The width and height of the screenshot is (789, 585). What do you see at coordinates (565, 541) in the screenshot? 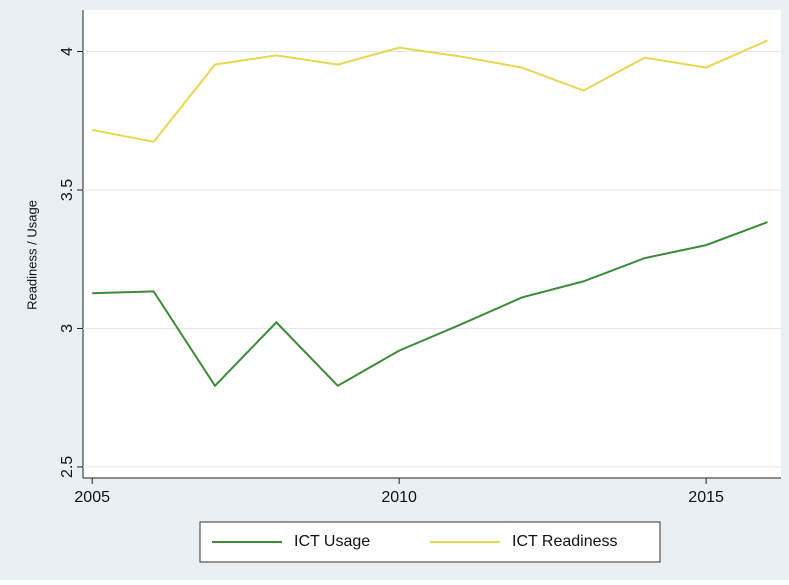
I see `legend-label: ICT Readiness` at bounding box center [565, 541].